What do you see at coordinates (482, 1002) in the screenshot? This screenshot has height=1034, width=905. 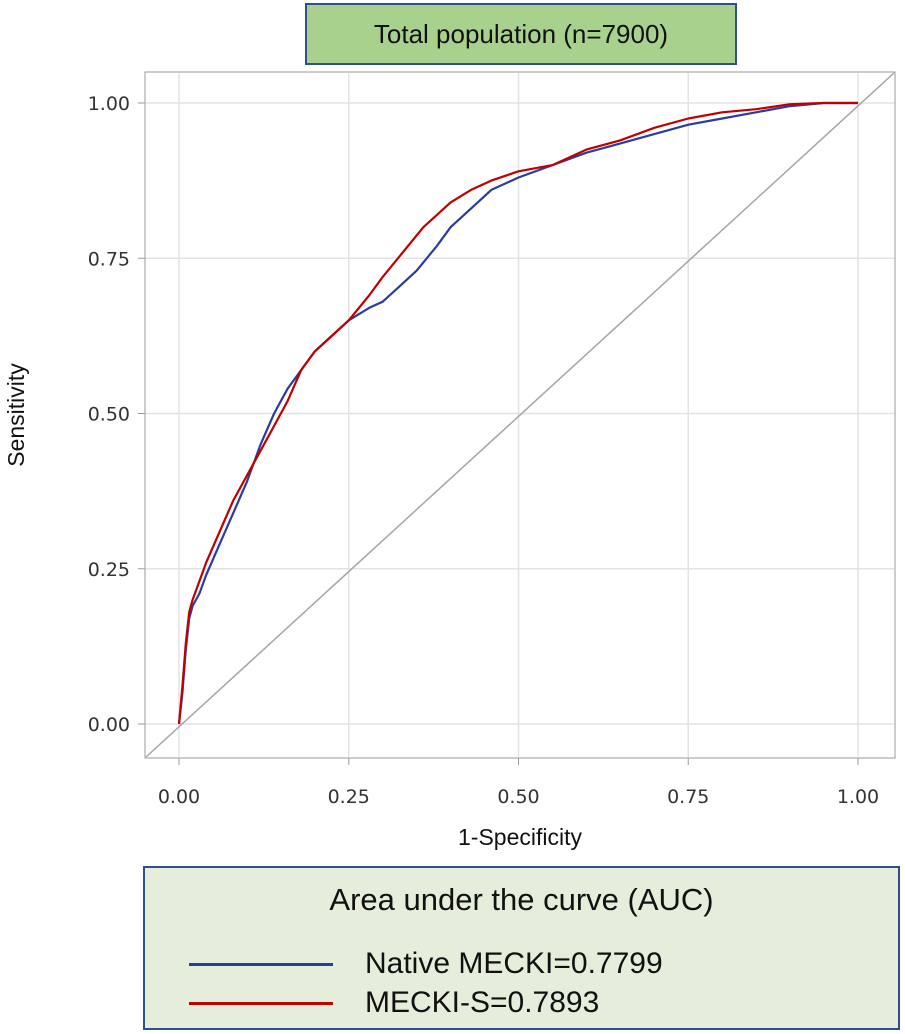 I see `legend-label-mecki-s: MECKI-S=0.7893` at bounding box center [482, 1002].